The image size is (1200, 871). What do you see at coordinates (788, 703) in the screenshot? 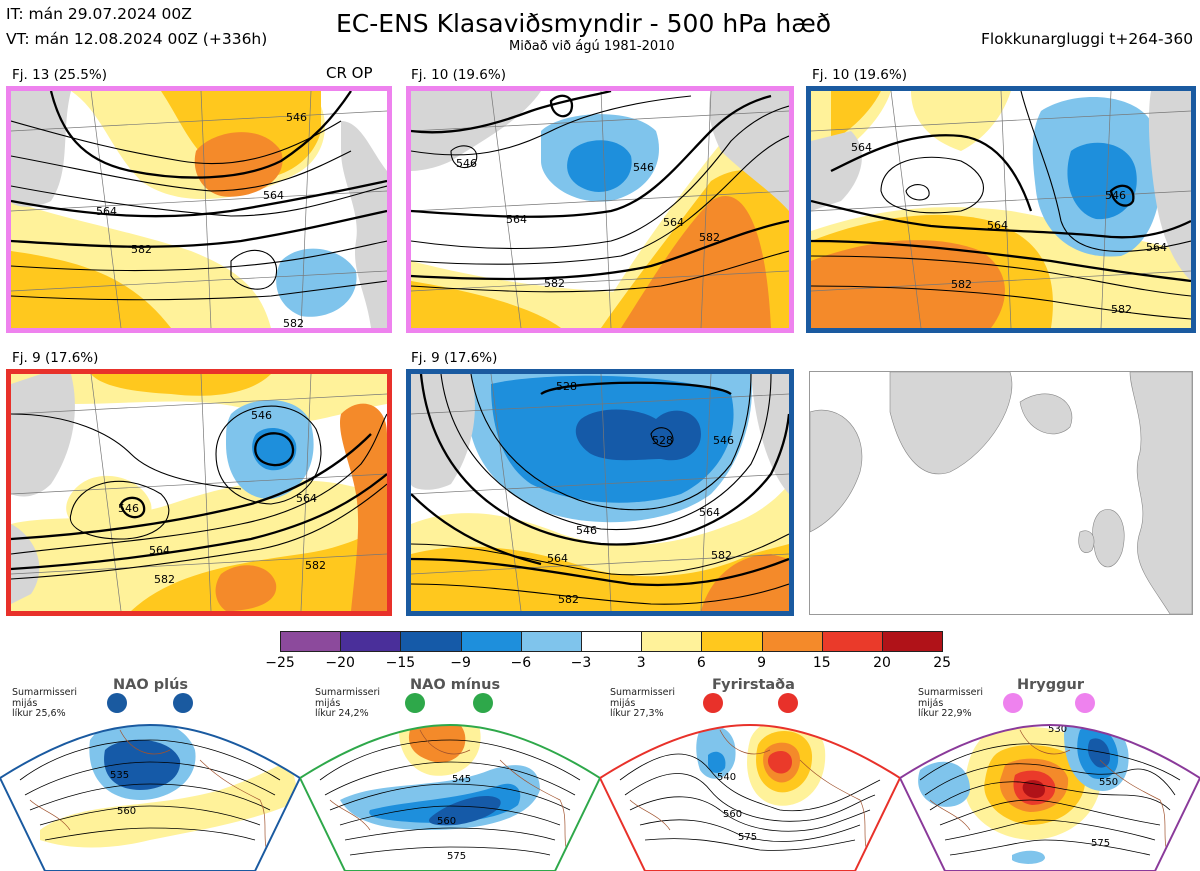
I see `regime-3-marker-right` at bounding box center [788, 703].